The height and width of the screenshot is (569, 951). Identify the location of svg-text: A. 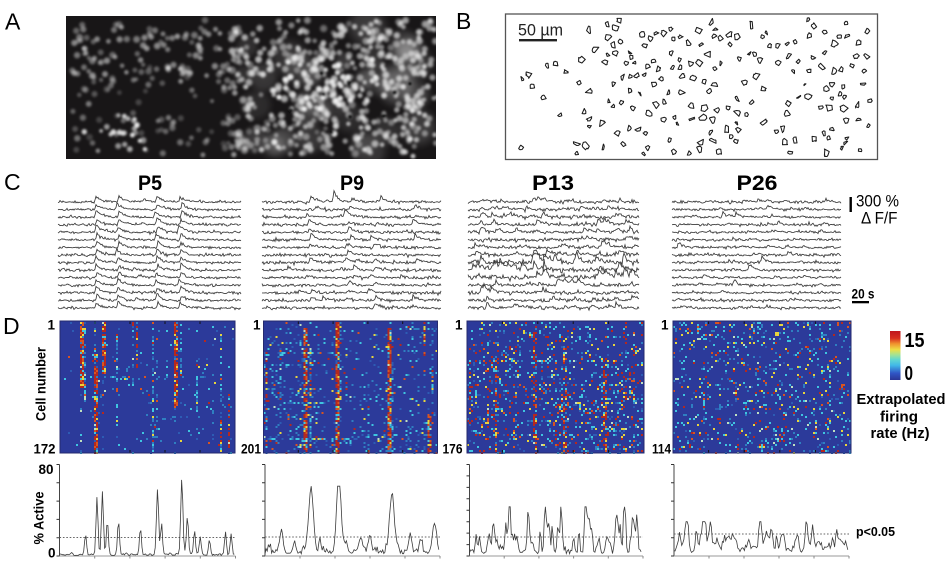
(13, 22).